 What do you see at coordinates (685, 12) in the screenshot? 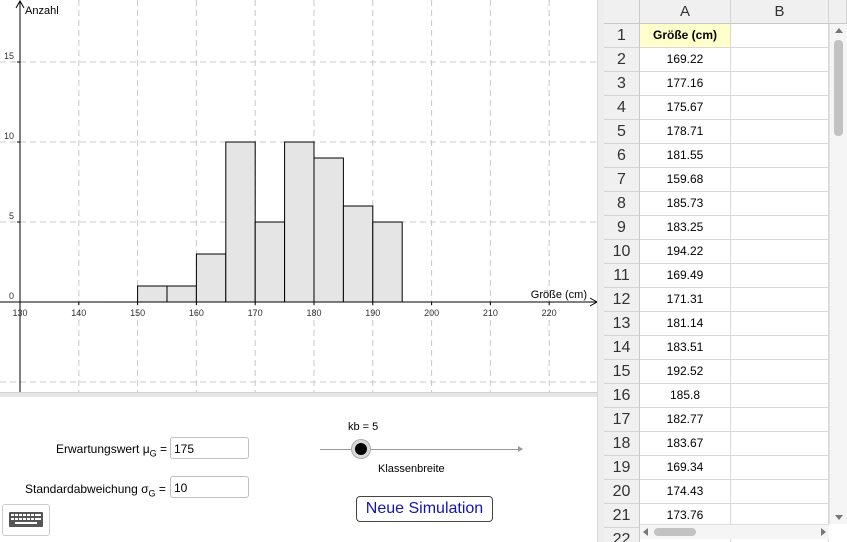
I see `column-header-a: A` at bounding box center [685, 12].